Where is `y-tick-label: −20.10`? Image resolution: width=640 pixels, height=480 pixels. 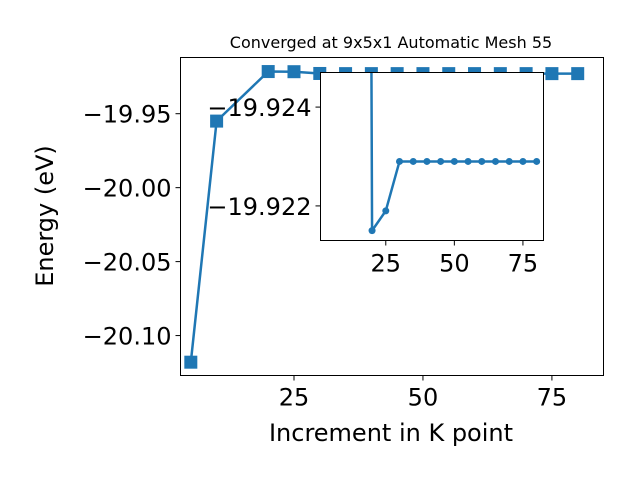 y-tick-label: −20.10 is located at coordinates (127, 337).